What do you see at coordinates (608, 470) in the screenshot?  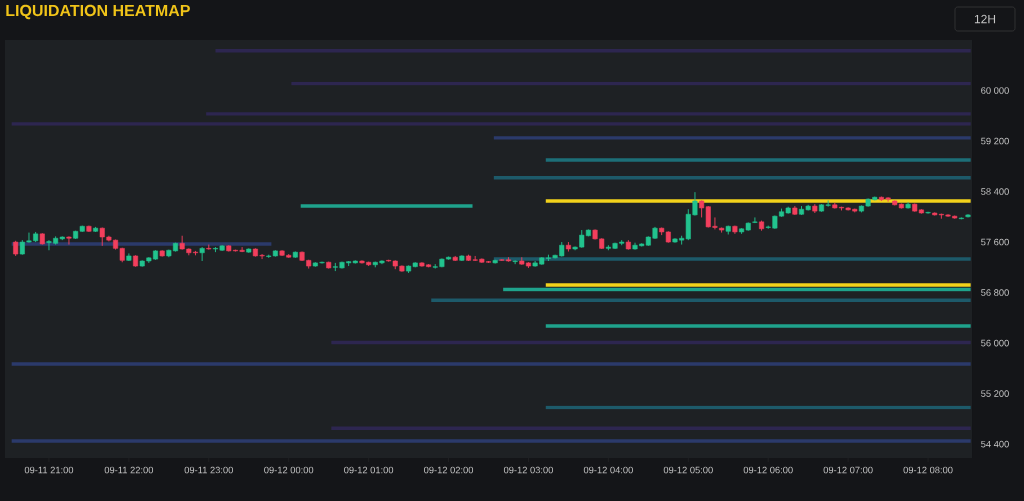 I see `x-tick-label: 09-12 04:00` at bounding box center [608, 470].